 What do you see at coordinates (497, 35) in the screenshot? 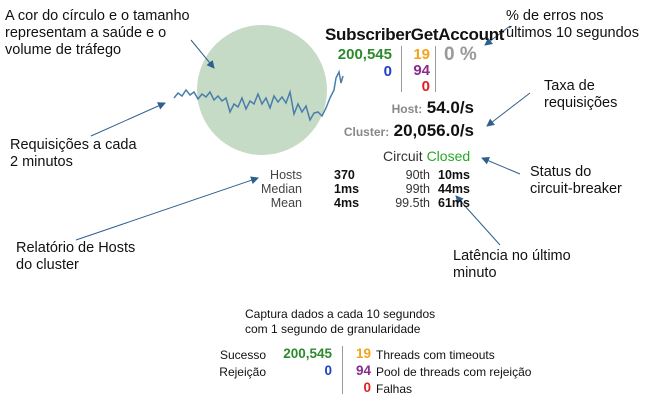
I see `arrow-error-pct` at bounding box center [497, 35].